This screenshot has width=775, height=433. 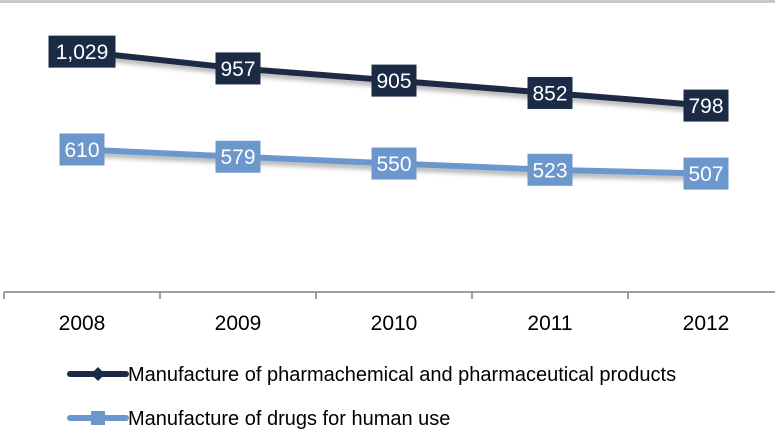 What do you see at coordinates (82, 323) in the screenshot?
I see `x-tick-label: 2008` at bounding box center [82, 323].